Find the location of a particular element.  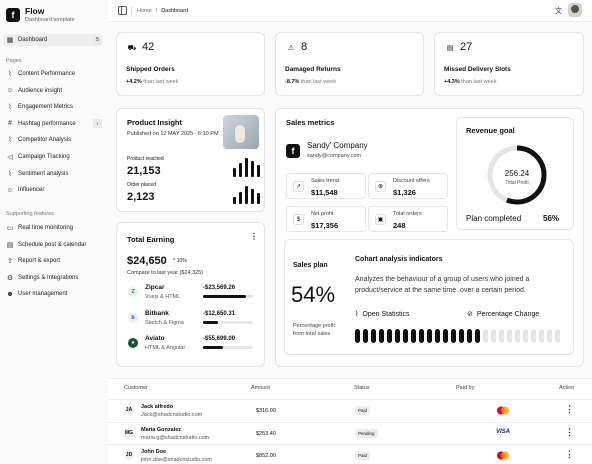

sidebar-item-6: ⌇ Sentiment analysis is located at coordinates (54, 174).